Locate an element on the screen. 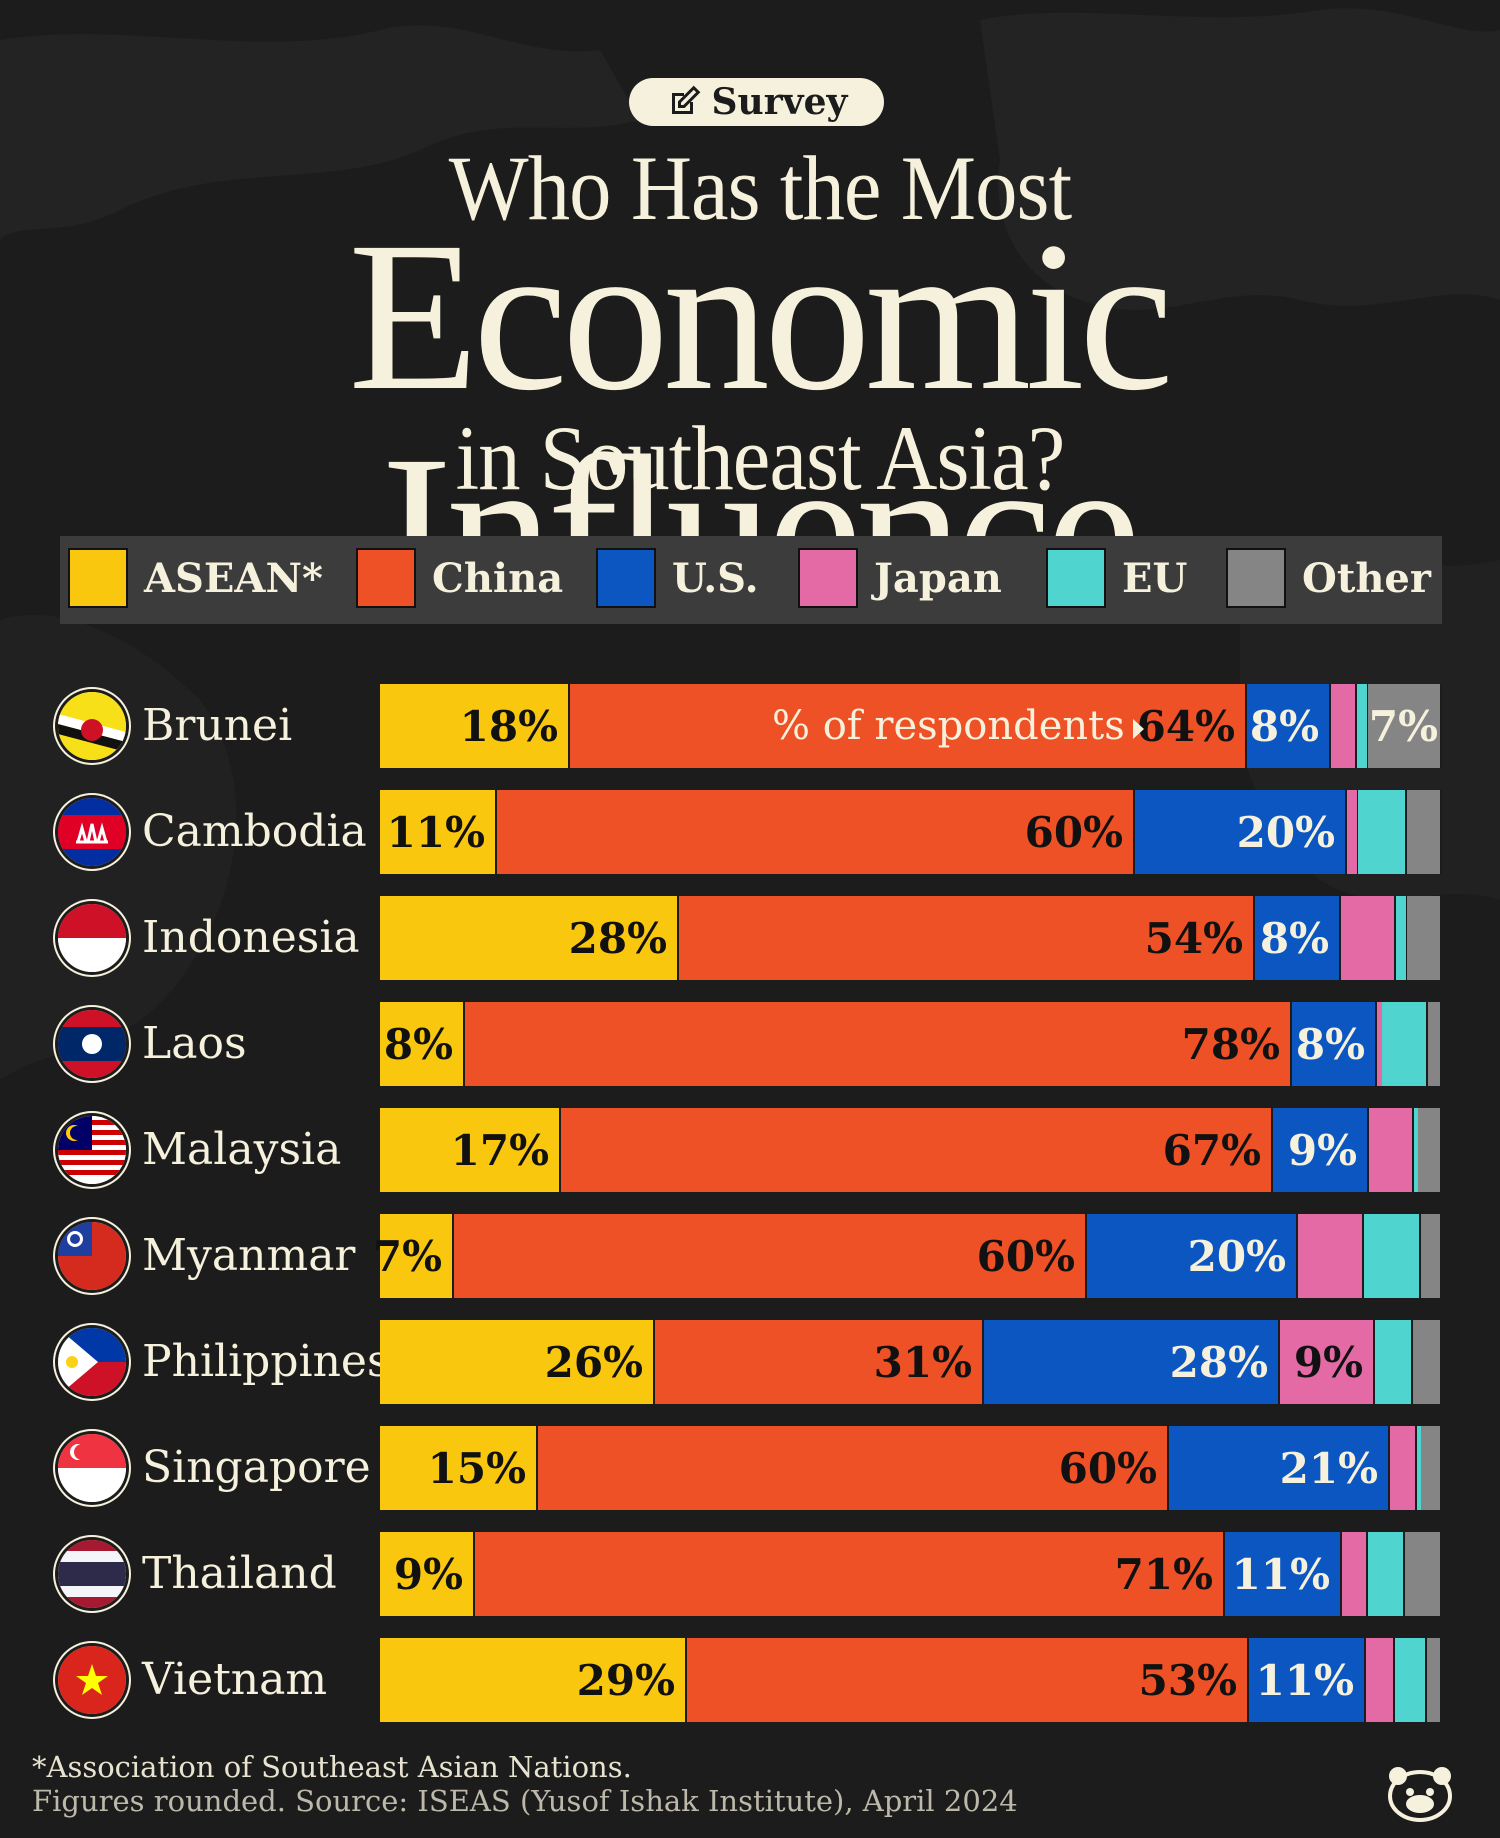 The height and width of the screenshot is (1838, 1500). publisher-logo-icon is located at coordinates (1420, 1794).